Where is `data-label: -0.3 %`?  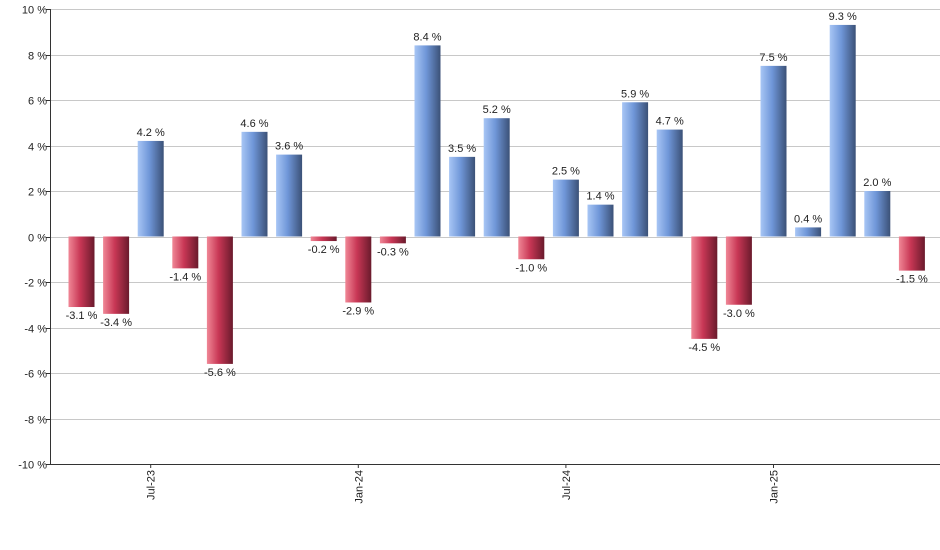
data-label: -0.3 % is located at coordinates (393, 252).